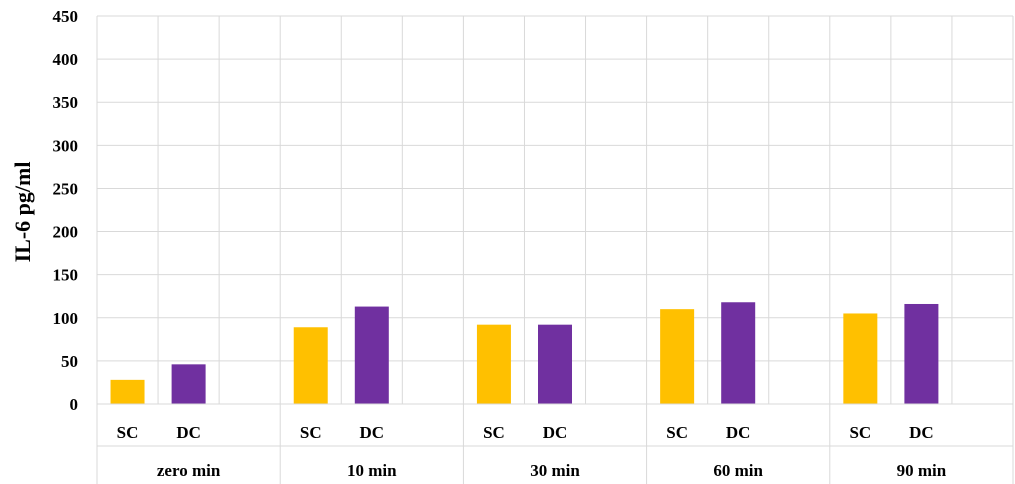 The image size is (1015, 484). I want to click on y-tick-label: 250, so click(66, 188).